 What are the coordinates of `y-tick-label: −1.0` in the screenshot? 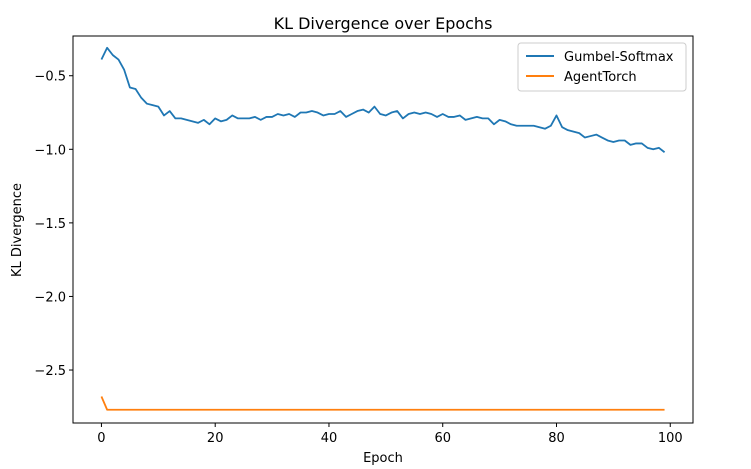 It's located at (50, 150).